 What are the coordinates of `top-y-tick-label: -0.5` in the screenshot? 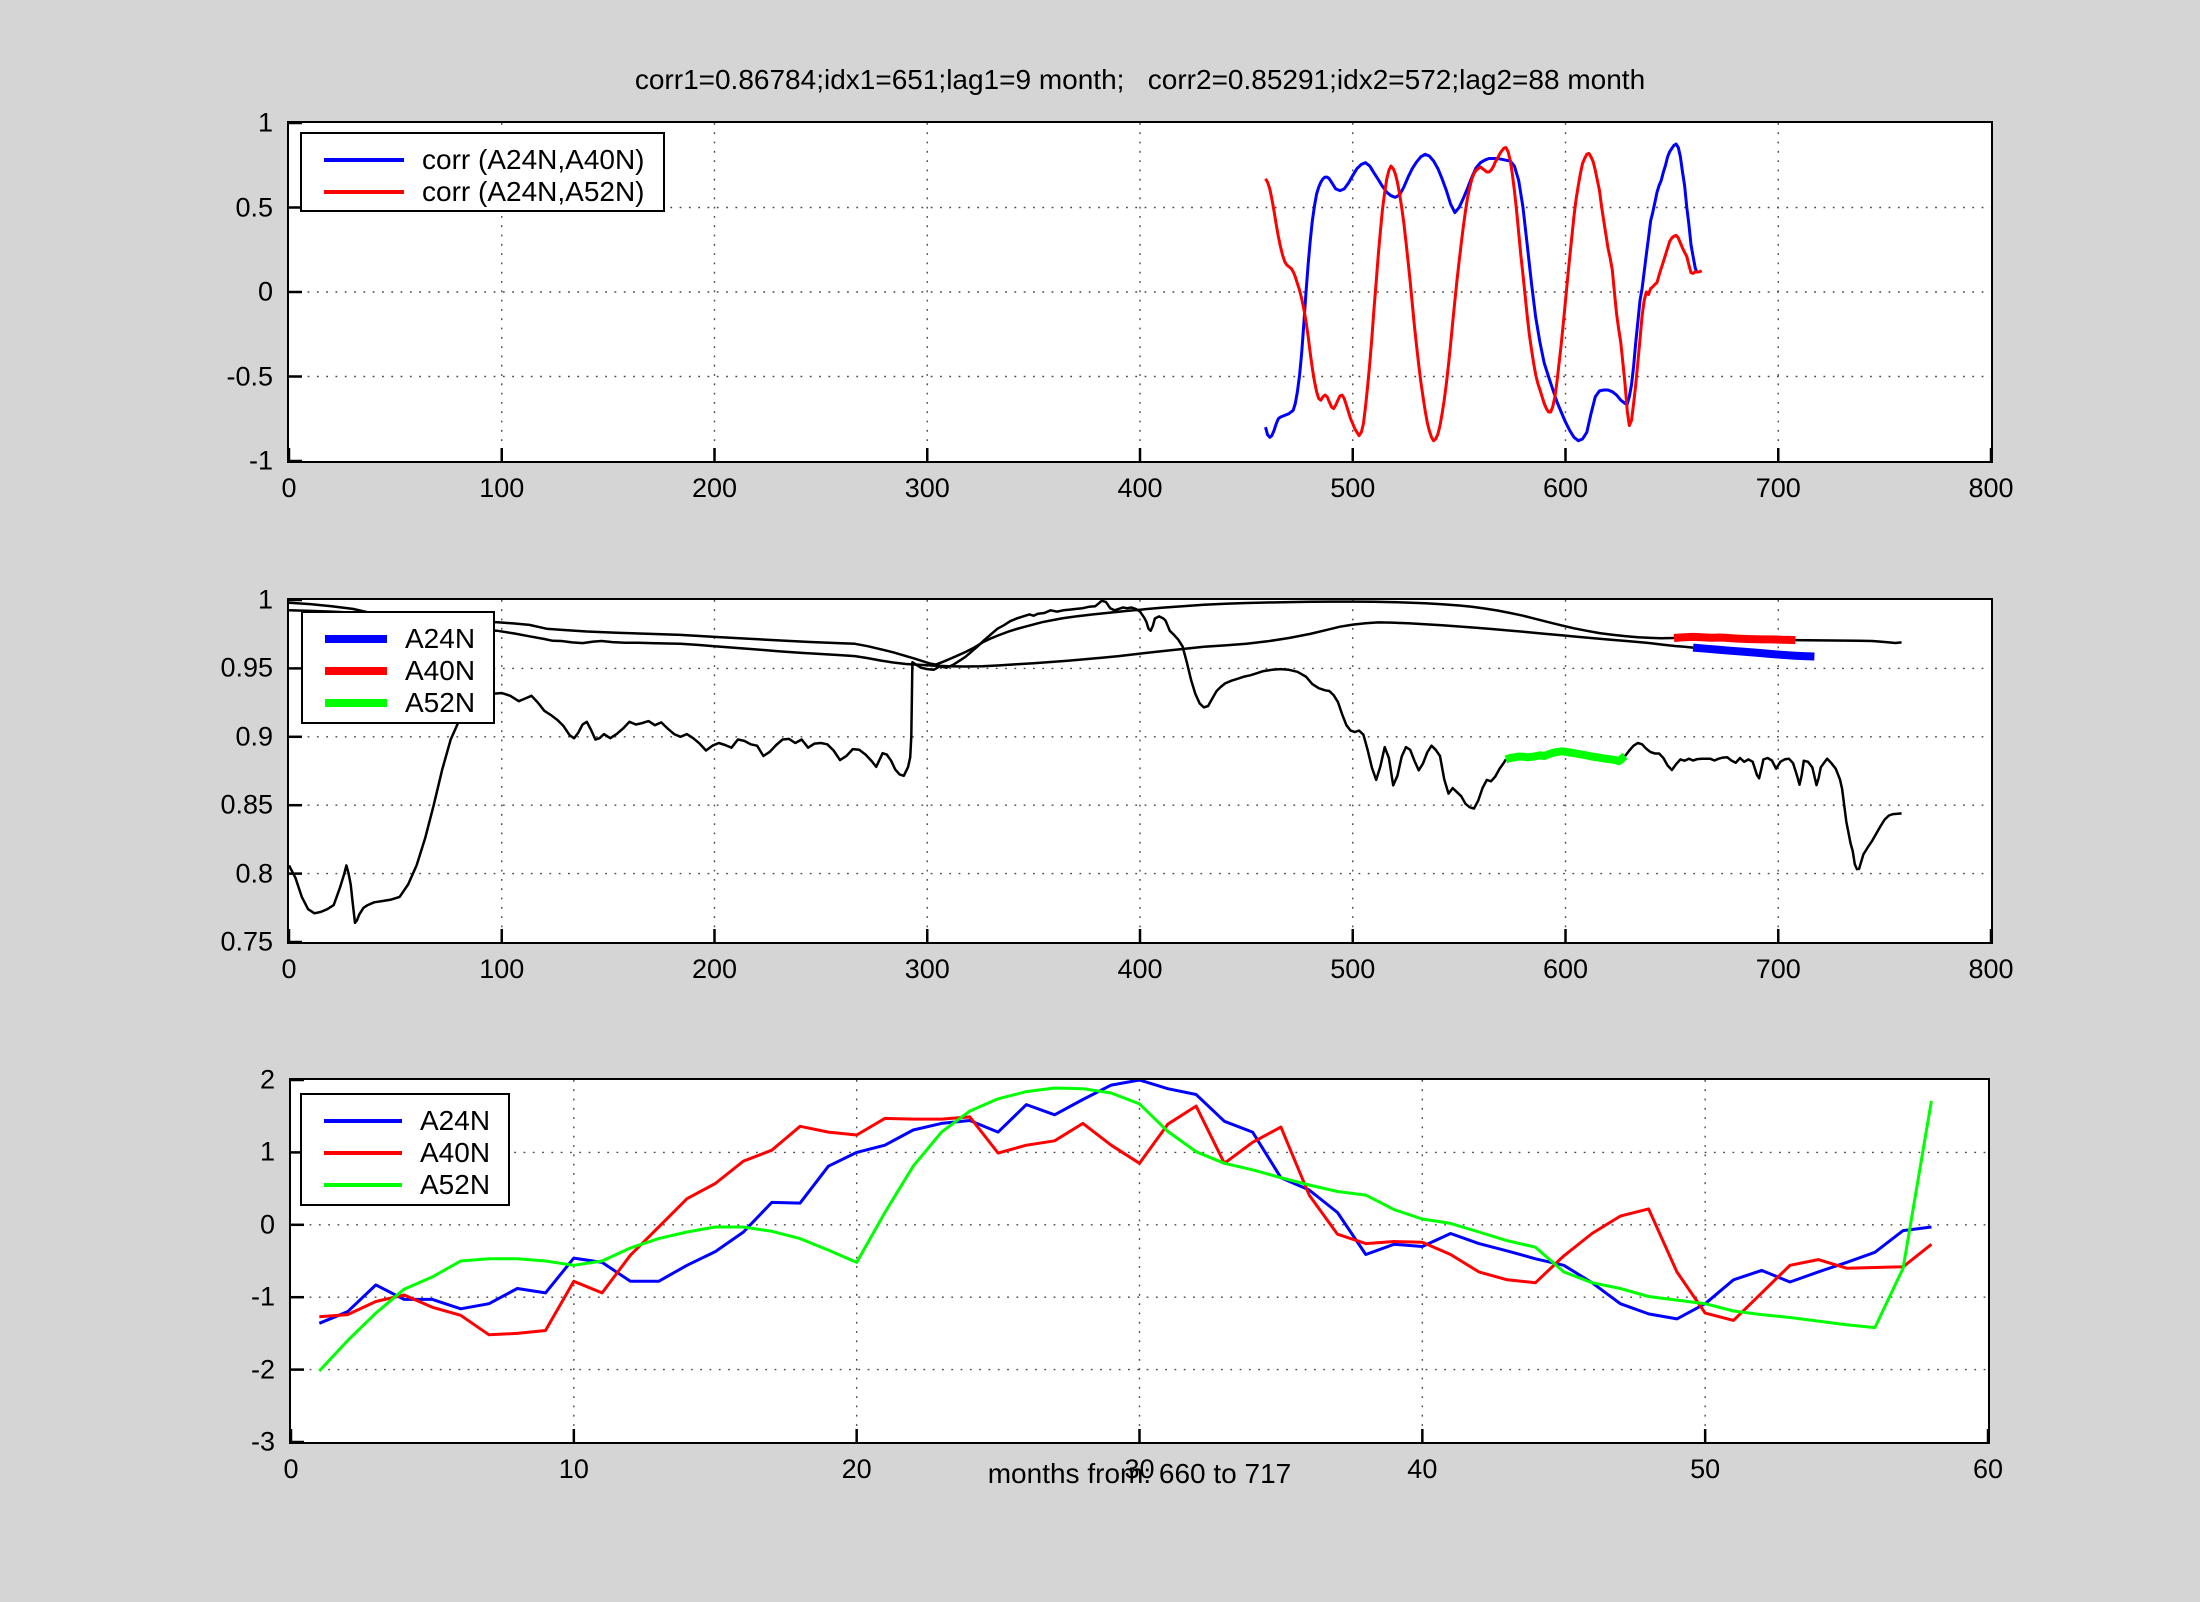 It's located at (249, 376).